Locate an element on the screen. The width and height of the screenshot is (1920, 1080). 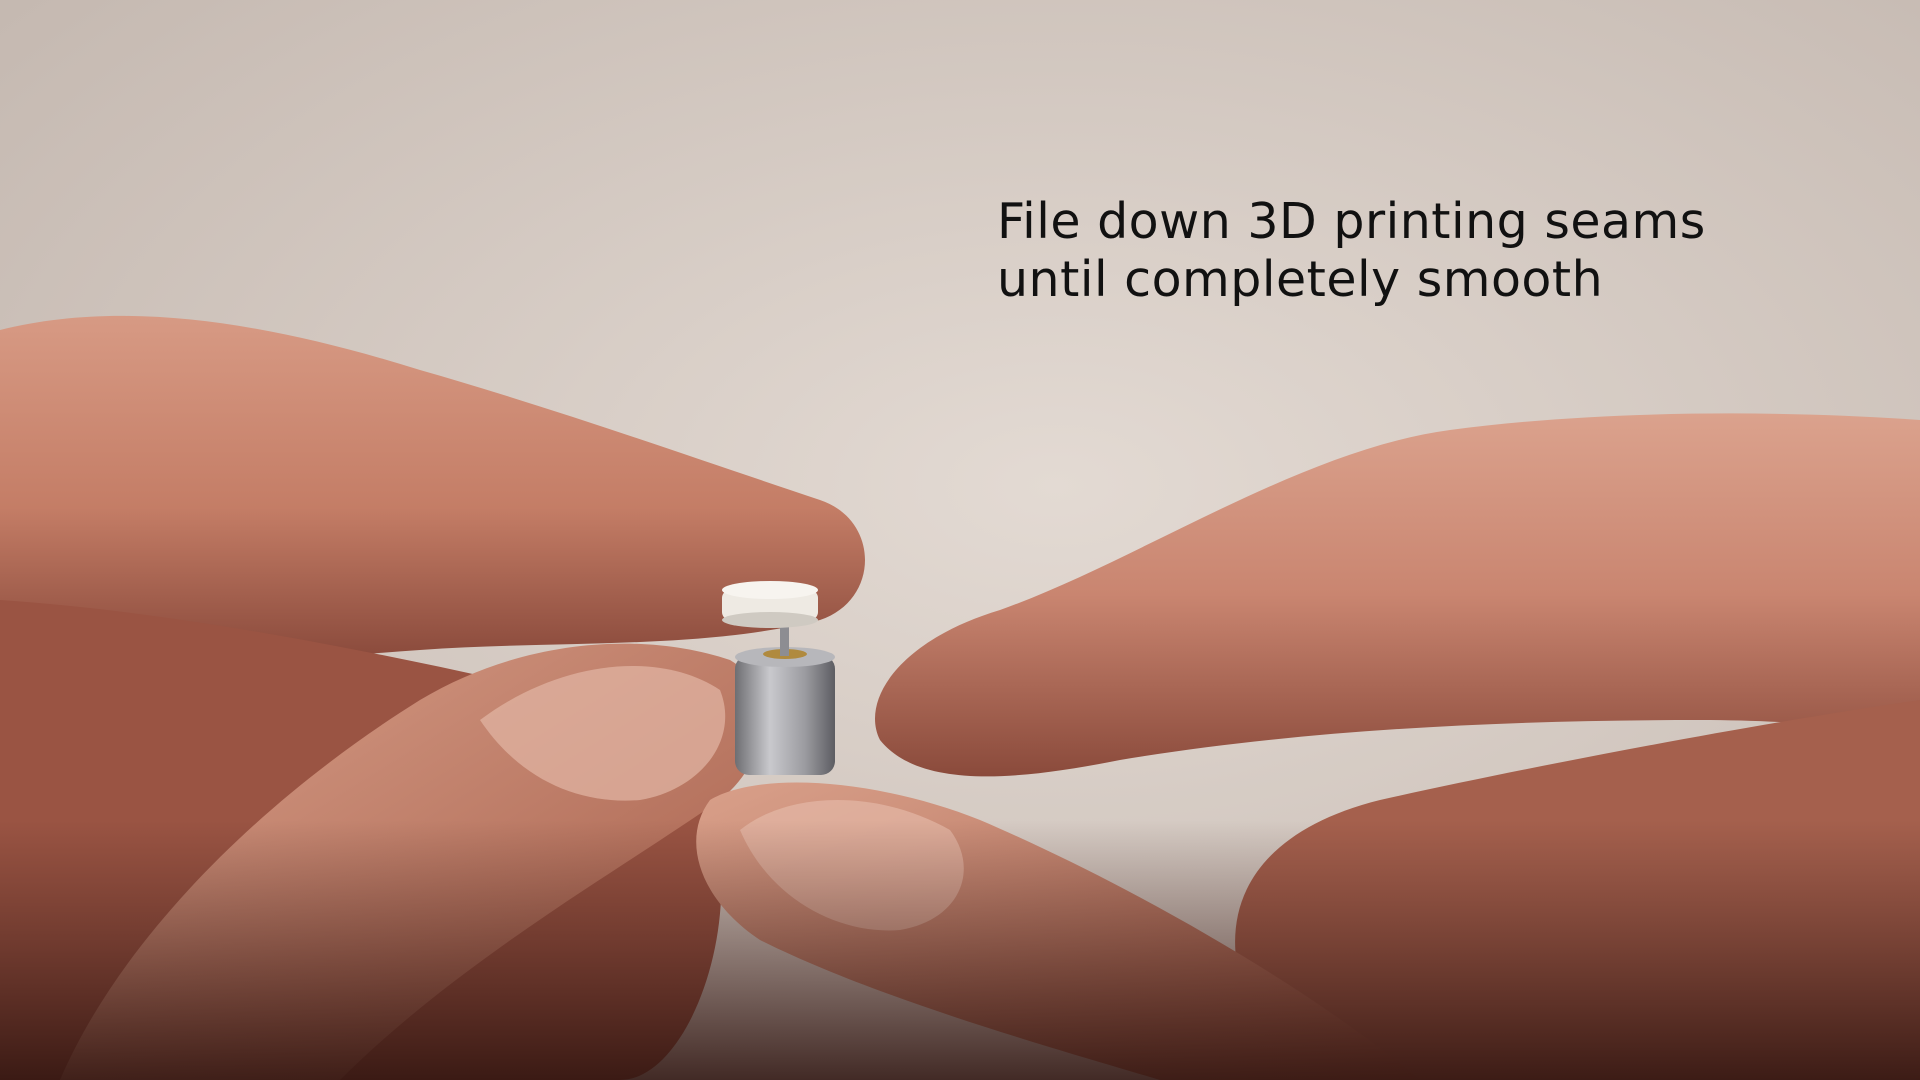
motor-shaft is located at coordinates (784, 638).